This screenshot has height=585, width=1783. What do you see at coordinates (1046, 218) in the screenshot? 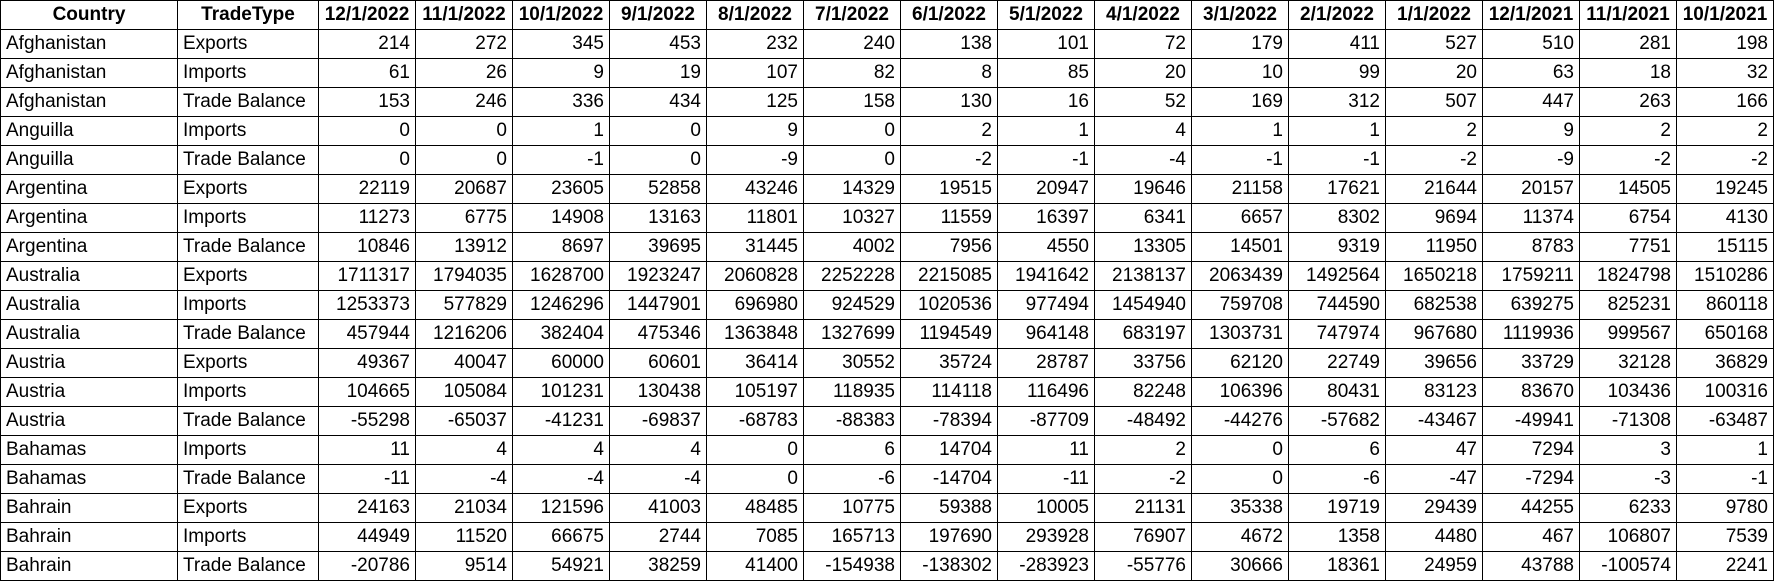
I see `cell-value: 16397` at bounding box center [1046, 218].